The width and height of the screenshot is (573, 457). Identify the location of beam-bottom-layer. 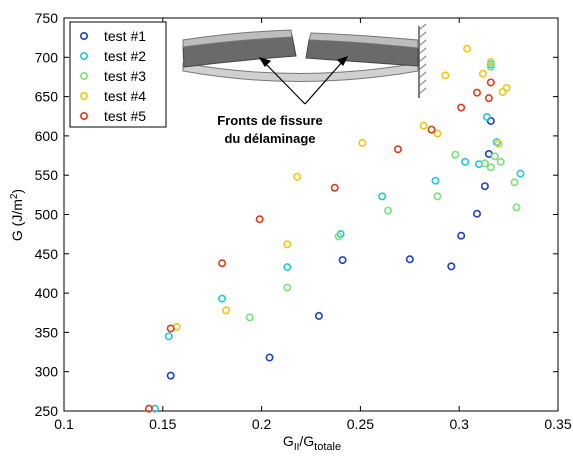
(300, 72).